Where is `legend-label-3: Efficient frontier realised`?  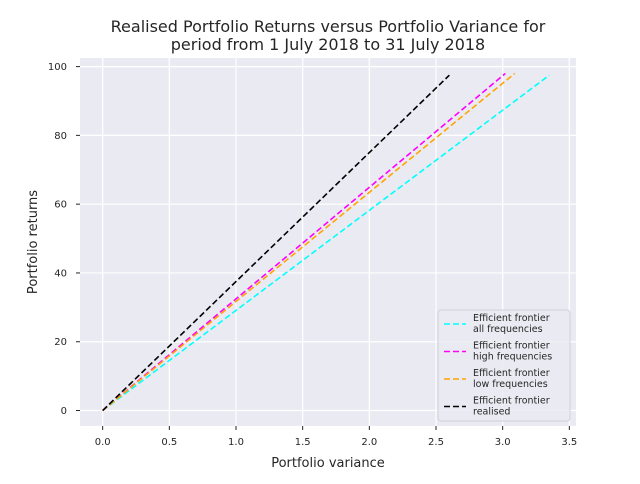
legend-label-3: Efficient frontier realised is located at coordinates (511, 407).